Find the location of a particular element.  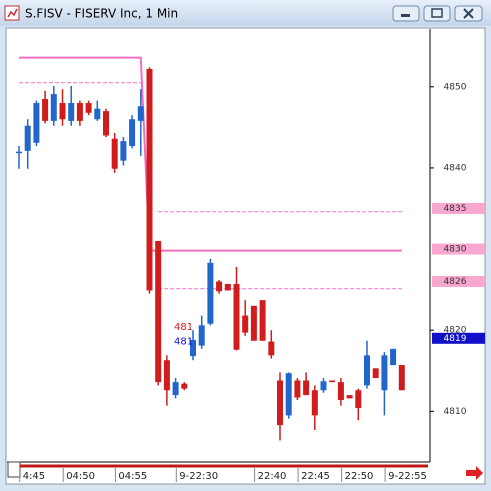

scroll-box is located at coordinates (14, 469).